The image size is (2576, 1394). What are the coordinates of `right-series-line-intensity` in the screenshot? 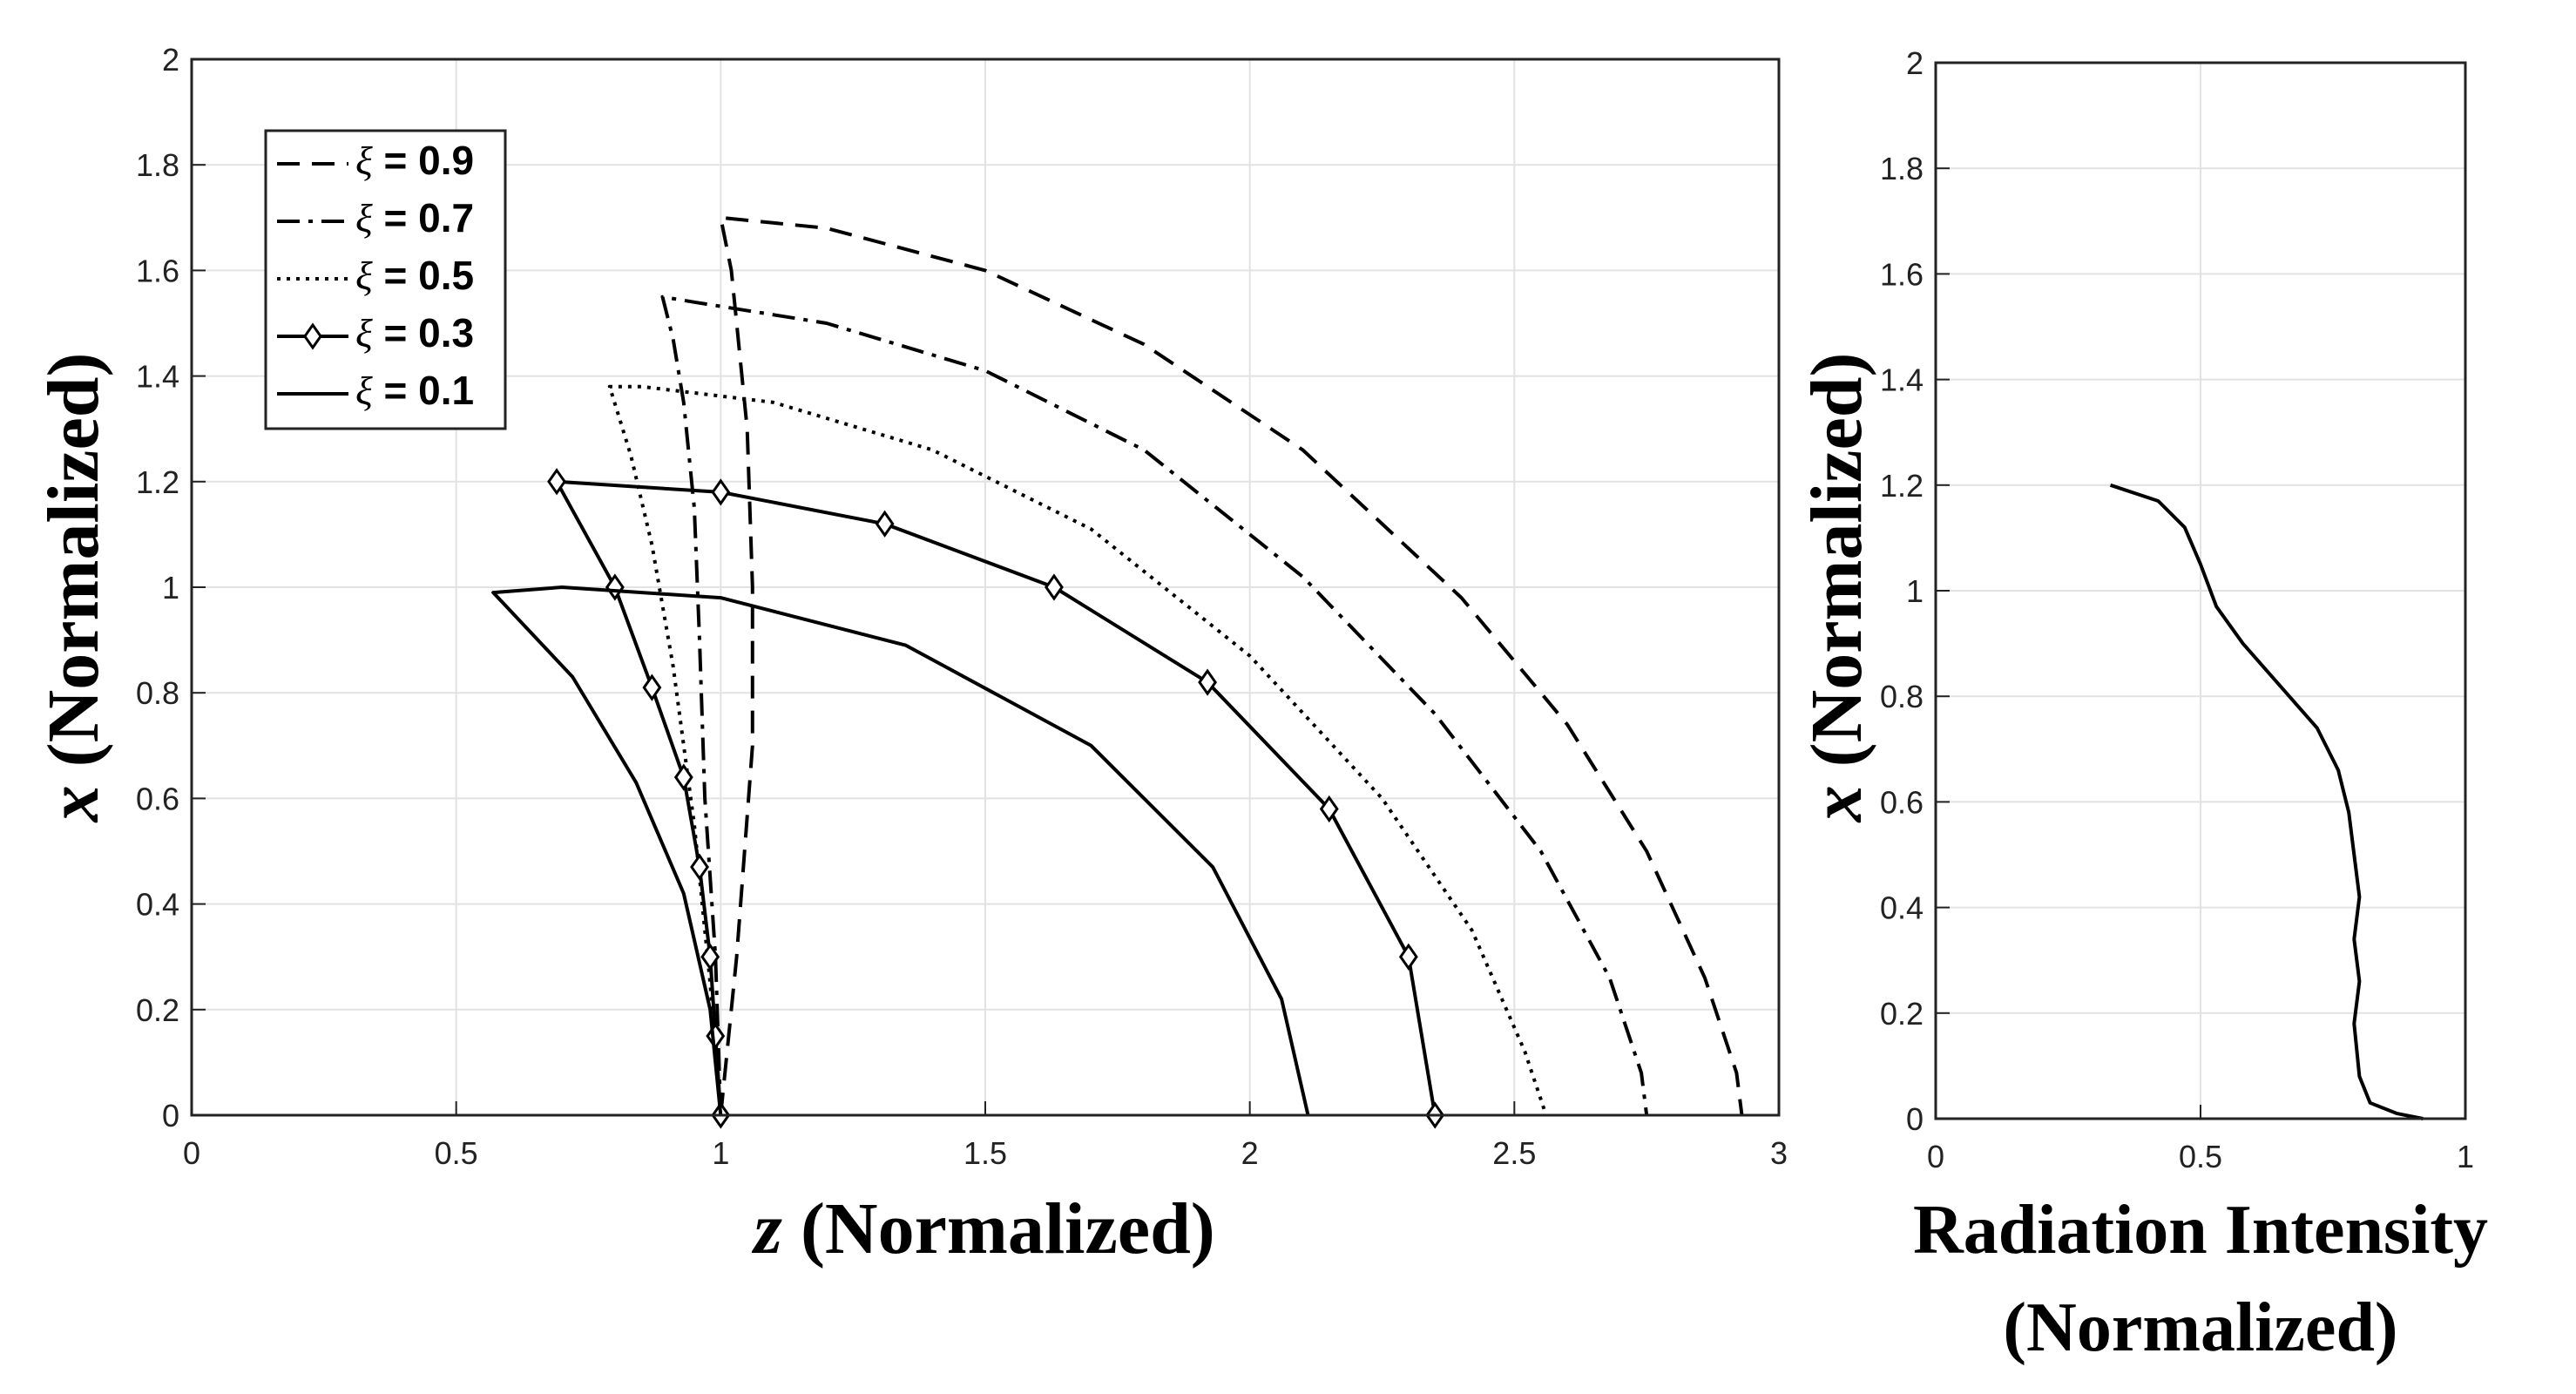 It's located at (2266, 801).